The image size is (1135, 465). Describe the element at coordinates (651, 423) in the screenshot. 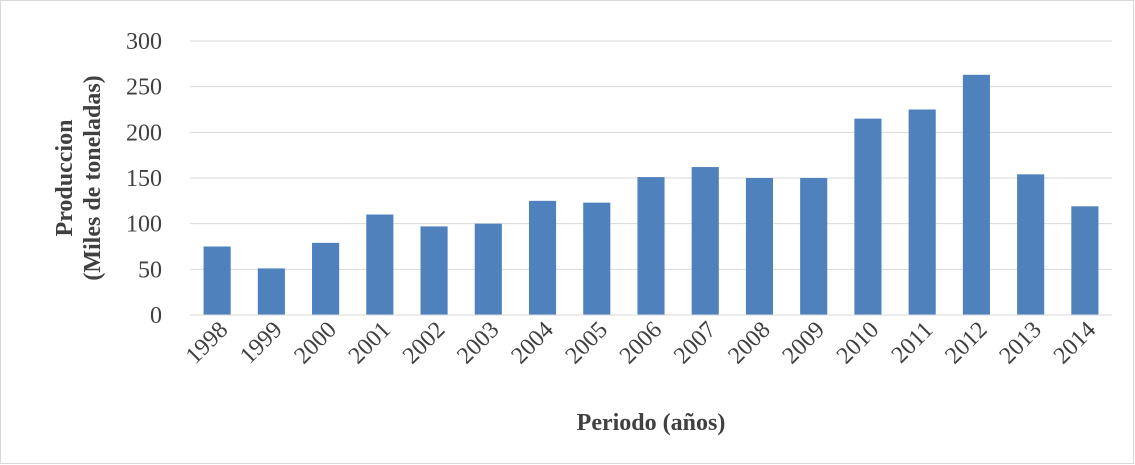

I see `x-axis-title: Periodo (años)` at that location.